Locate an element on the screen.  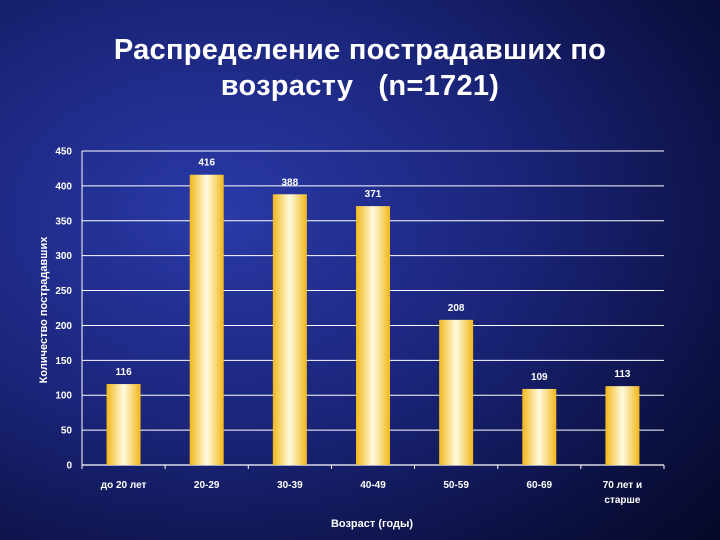
data-label: 116 is located at coordinates (124, 372).